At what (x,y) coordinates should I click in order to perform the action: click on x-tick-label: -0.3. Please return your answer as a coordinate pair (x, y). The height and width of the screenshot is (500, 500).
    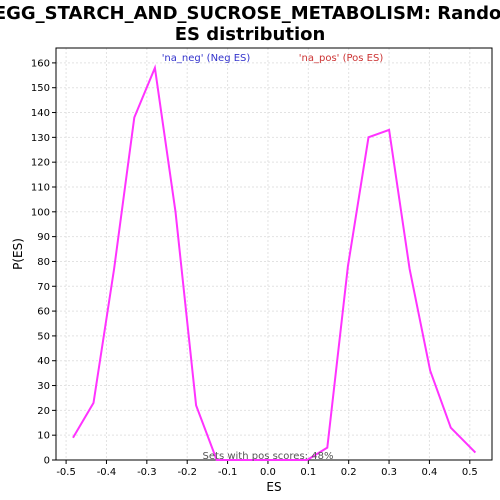
    Looking at the image, I should click on (147, 472).